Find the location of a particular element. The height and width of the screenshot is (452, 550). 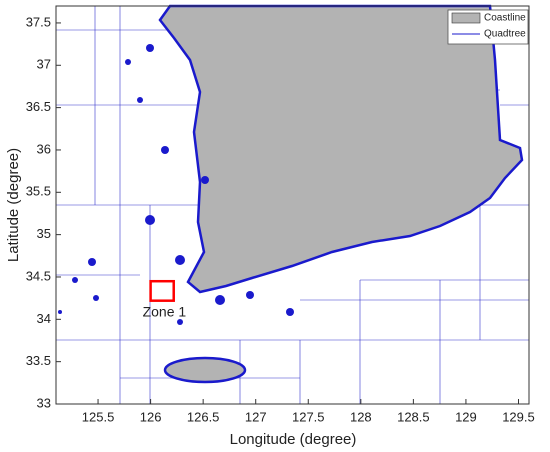

x-tick-label: 128 is located at coordinates (361, 416).